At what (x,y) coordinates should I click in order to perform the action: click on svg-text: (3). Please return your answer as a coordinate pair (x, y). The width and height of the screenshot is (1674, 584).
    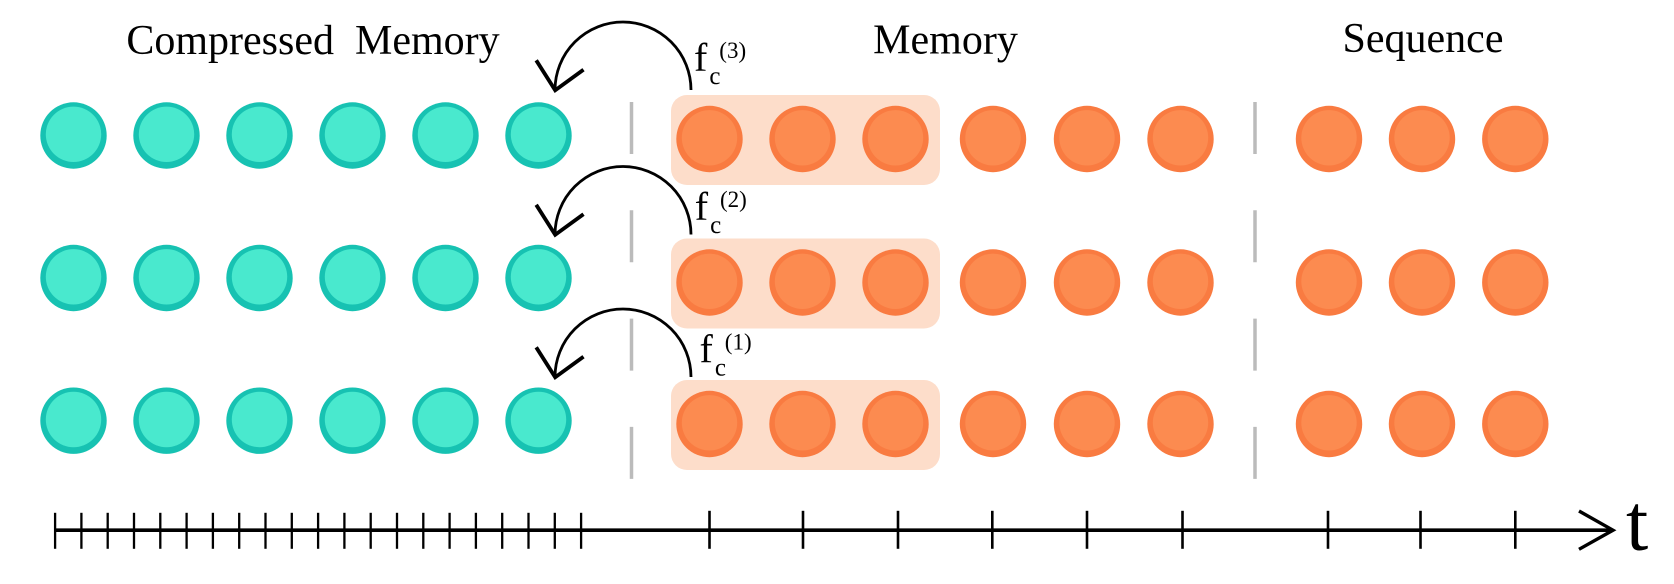
    Looking at the image, I should click on (732, 50).